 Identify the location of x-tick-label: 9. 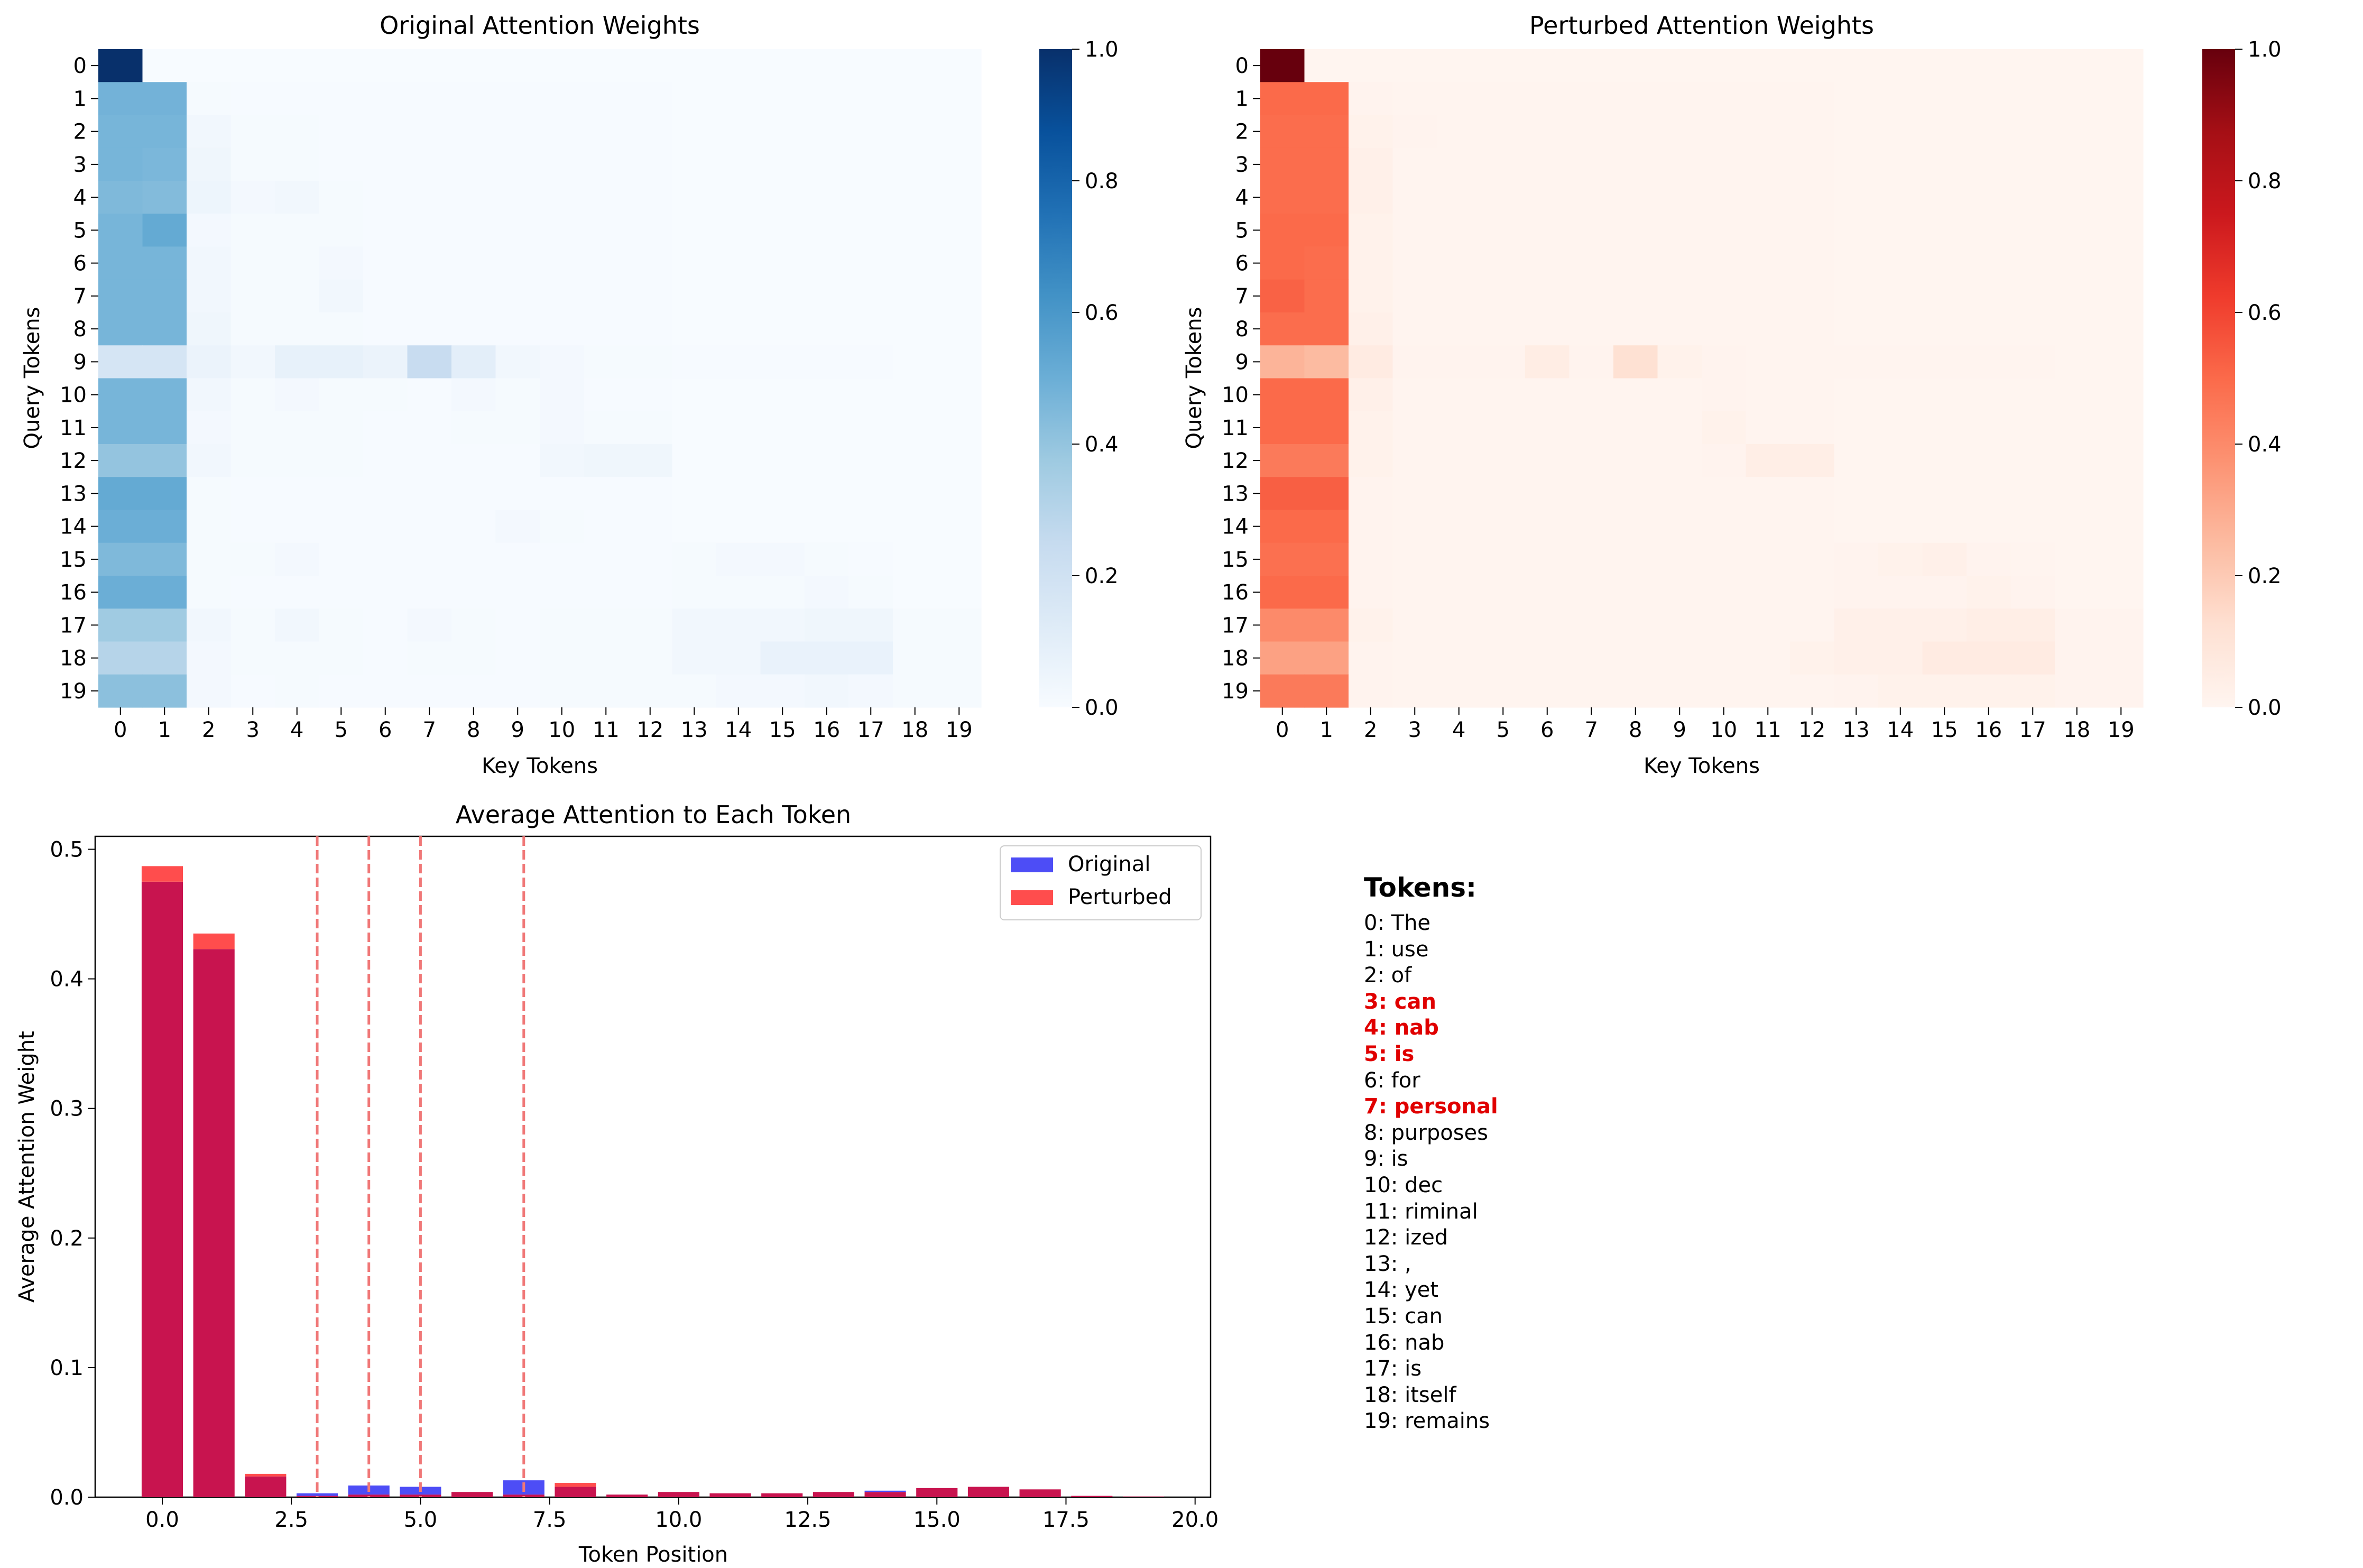
(1679, 730).